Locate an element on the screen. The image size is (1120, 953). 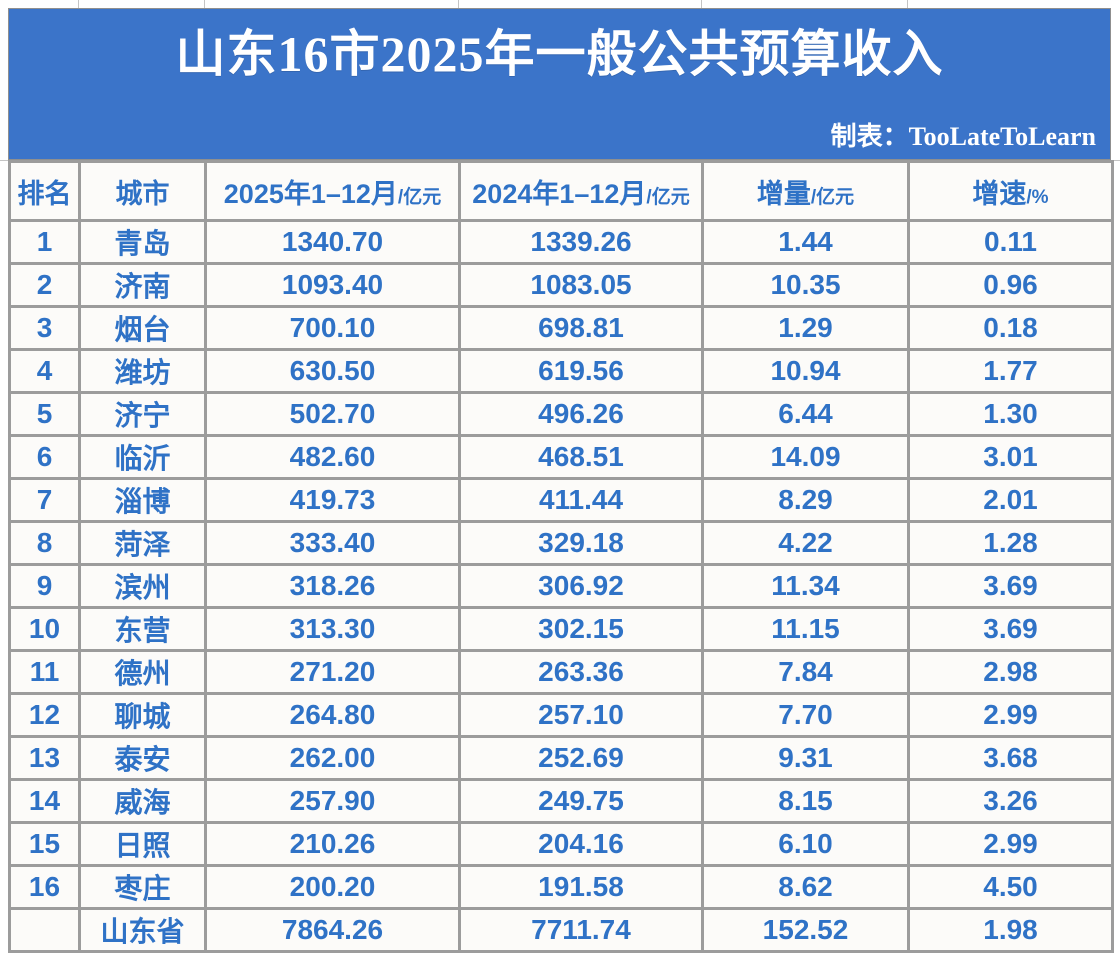
rank-cell: 16 is located at coordinates (44, 887).